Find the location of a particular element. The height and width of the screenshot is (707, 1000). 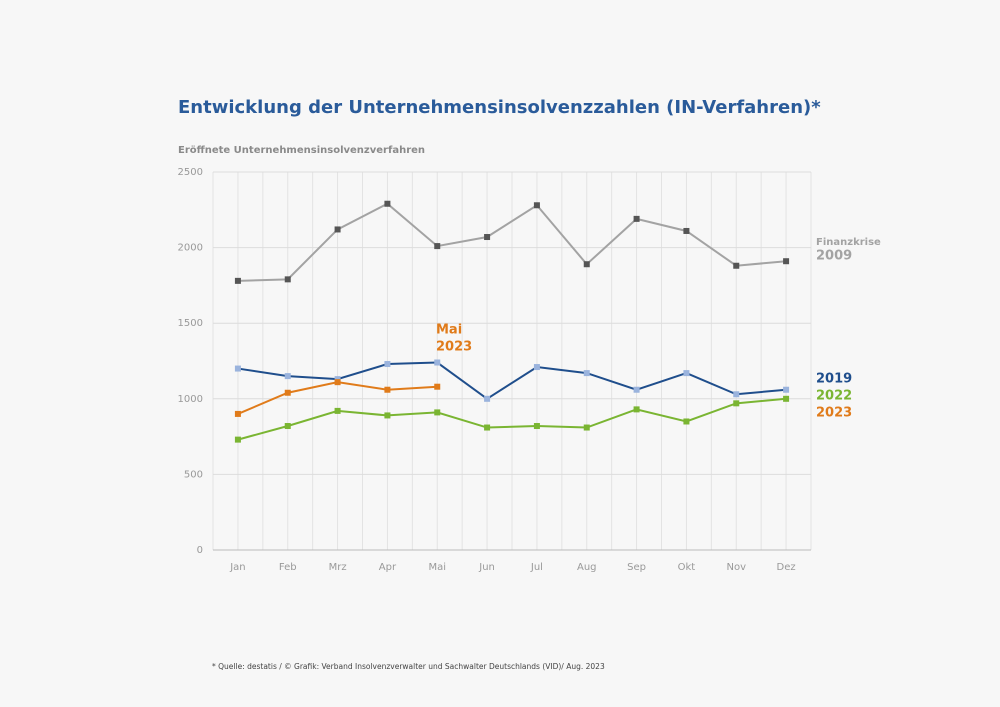

series-label: 2019 is located at coordinates (834, 379).